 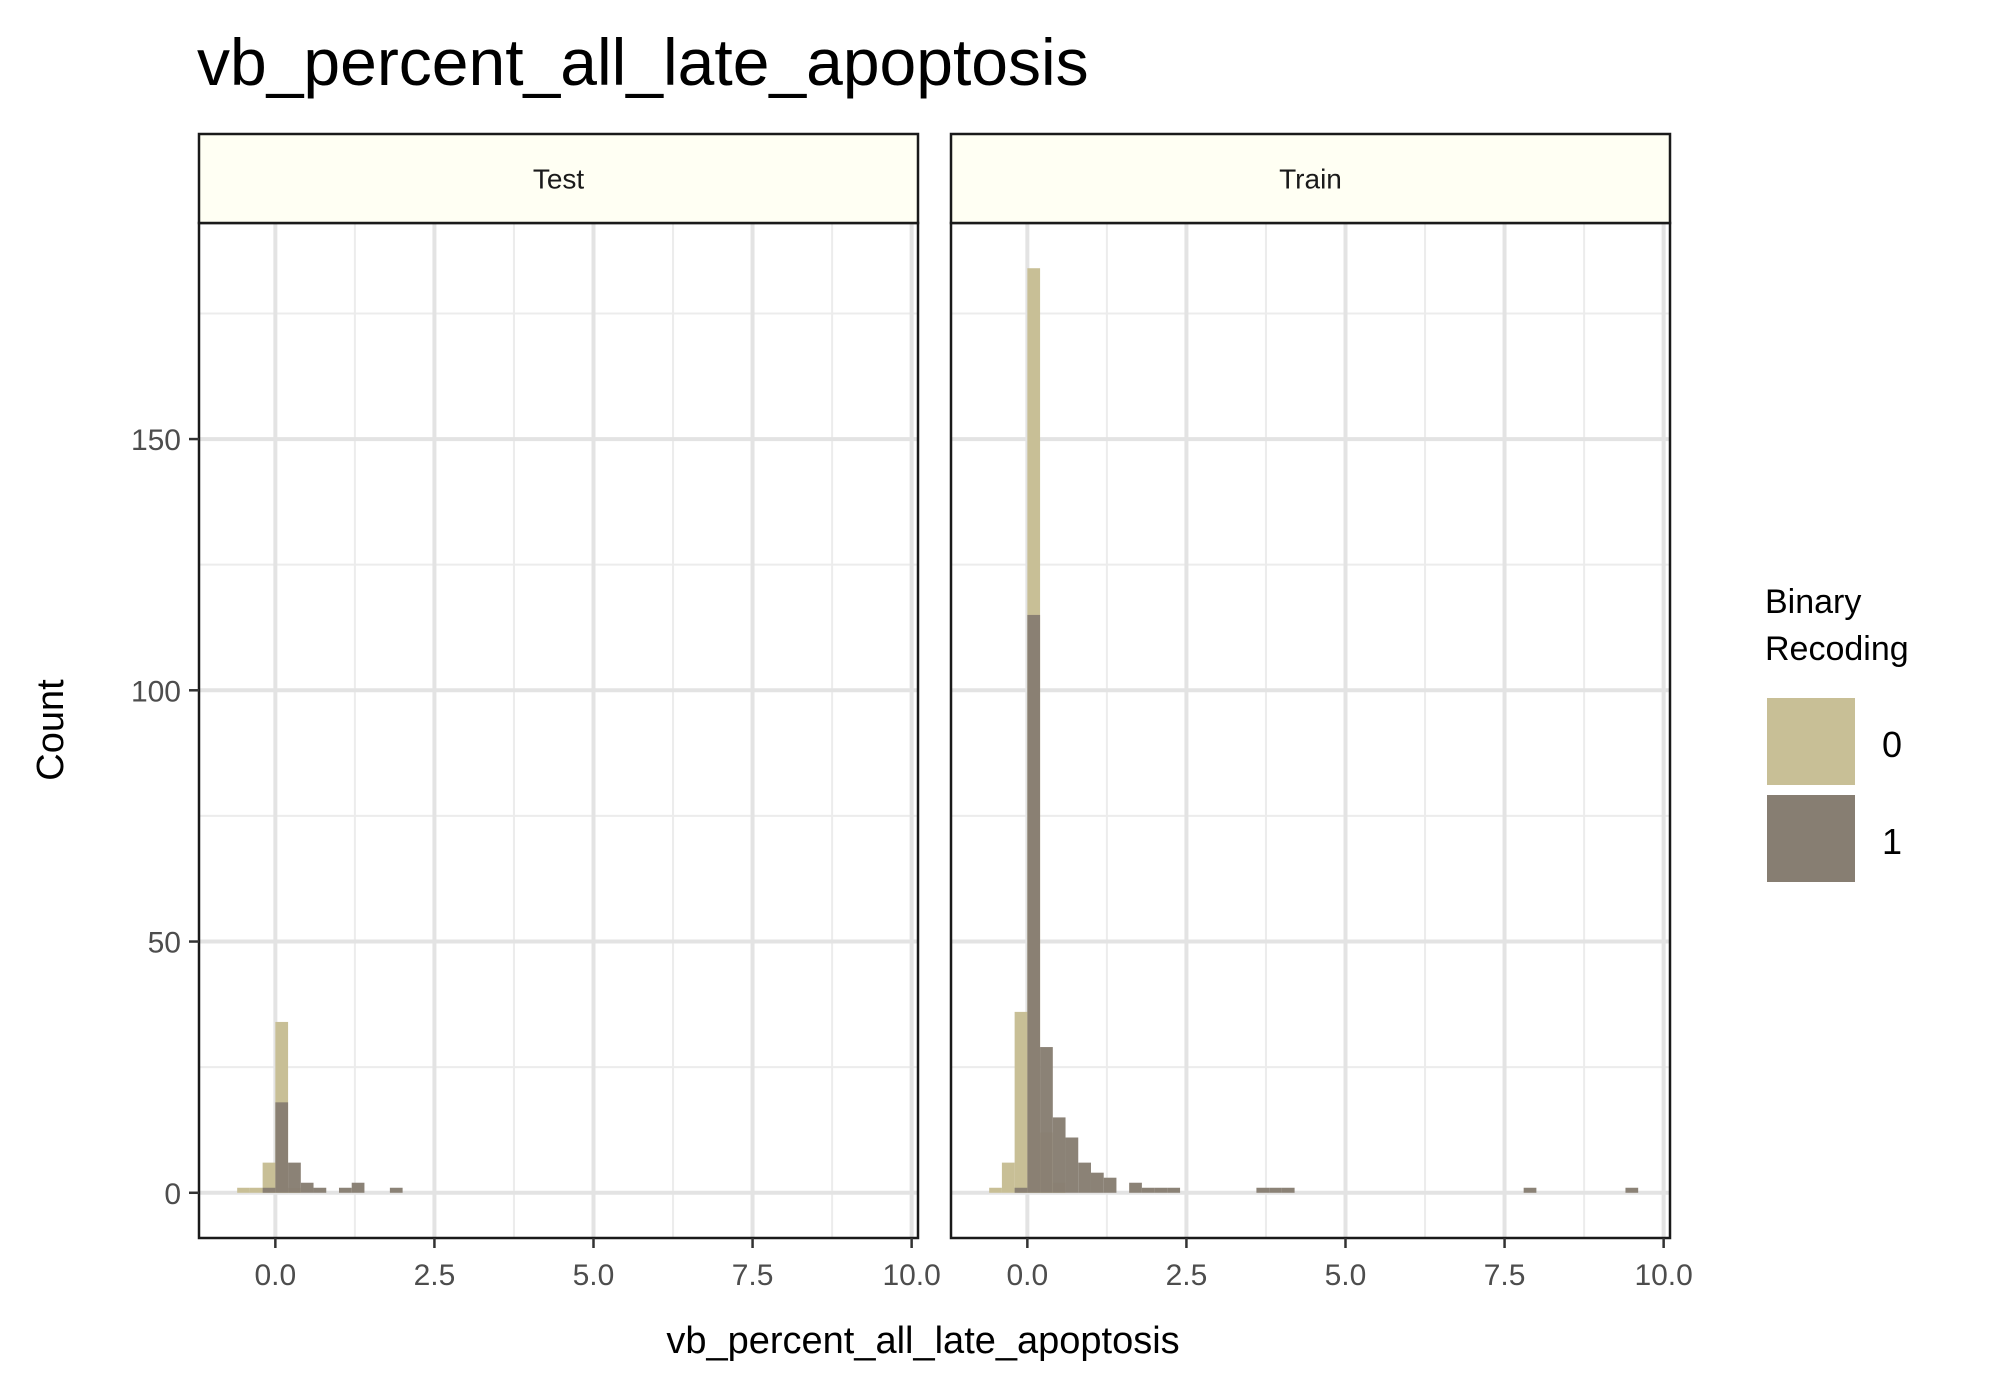 What do you see at coordinates (1892, 841) in the screenshot?
I see `legend-label-1: 1` at bounding box center [1892, 841].